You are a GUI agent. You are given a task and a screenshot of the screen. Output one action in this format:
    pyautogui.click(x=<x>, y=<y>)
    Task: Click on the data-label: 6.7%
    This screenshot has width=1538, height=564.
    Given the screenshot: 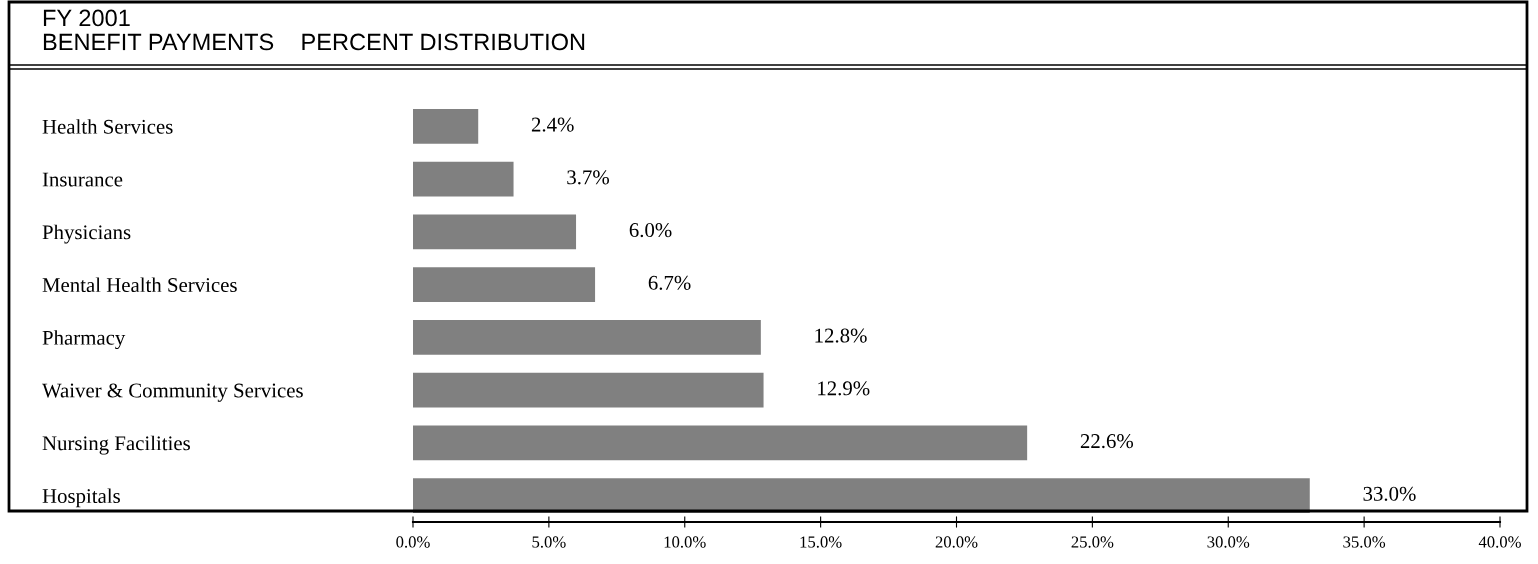 What is the action you would take?
    pyautogui.click(x=669, y=282)
    